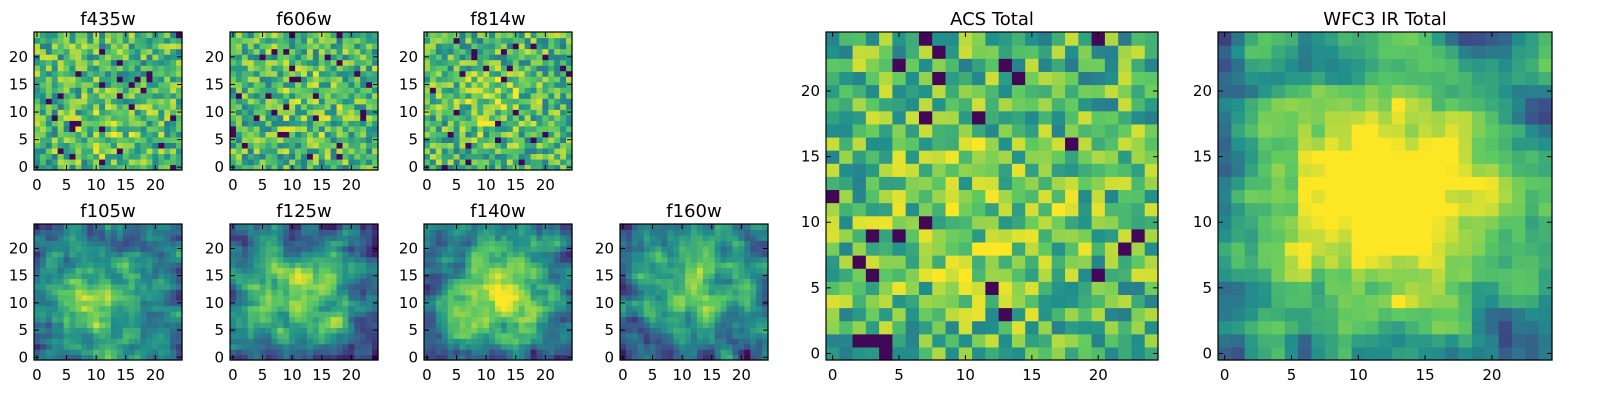 The image size is (1600, 400). Describe the element at coordinates (604, 303) in the screenshot. I see `y-tick-label: 10` at that location.